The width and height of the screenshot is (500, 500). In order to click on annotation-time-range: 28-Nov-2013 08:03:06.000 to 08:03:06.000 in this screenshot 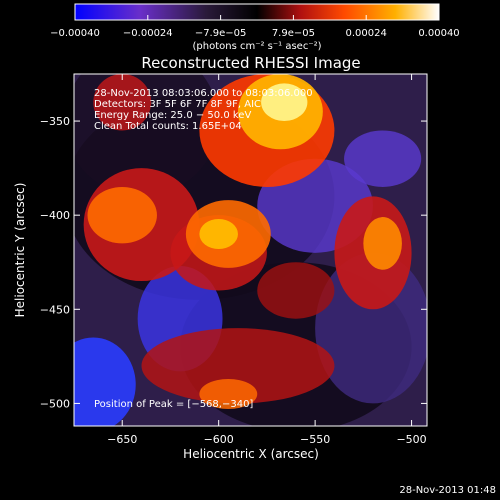, I will do `click(203, 93)`.